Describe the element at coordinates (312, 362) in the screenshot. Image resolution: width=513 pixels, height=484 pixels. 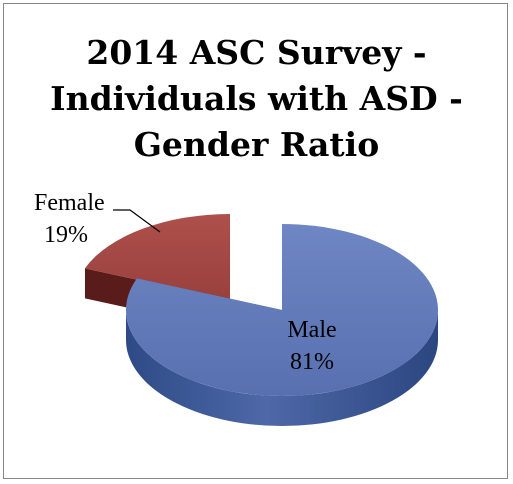
I see `slice-label-male-value: 81%` at that location.